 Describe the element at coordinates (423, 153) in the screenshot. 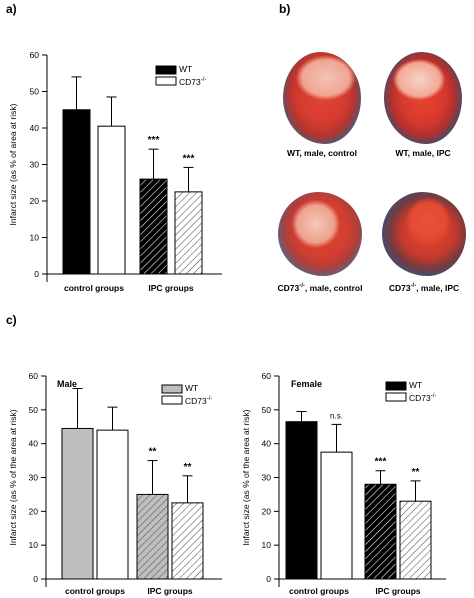

I see `heart-caption: WT, male, IPC` at that location.